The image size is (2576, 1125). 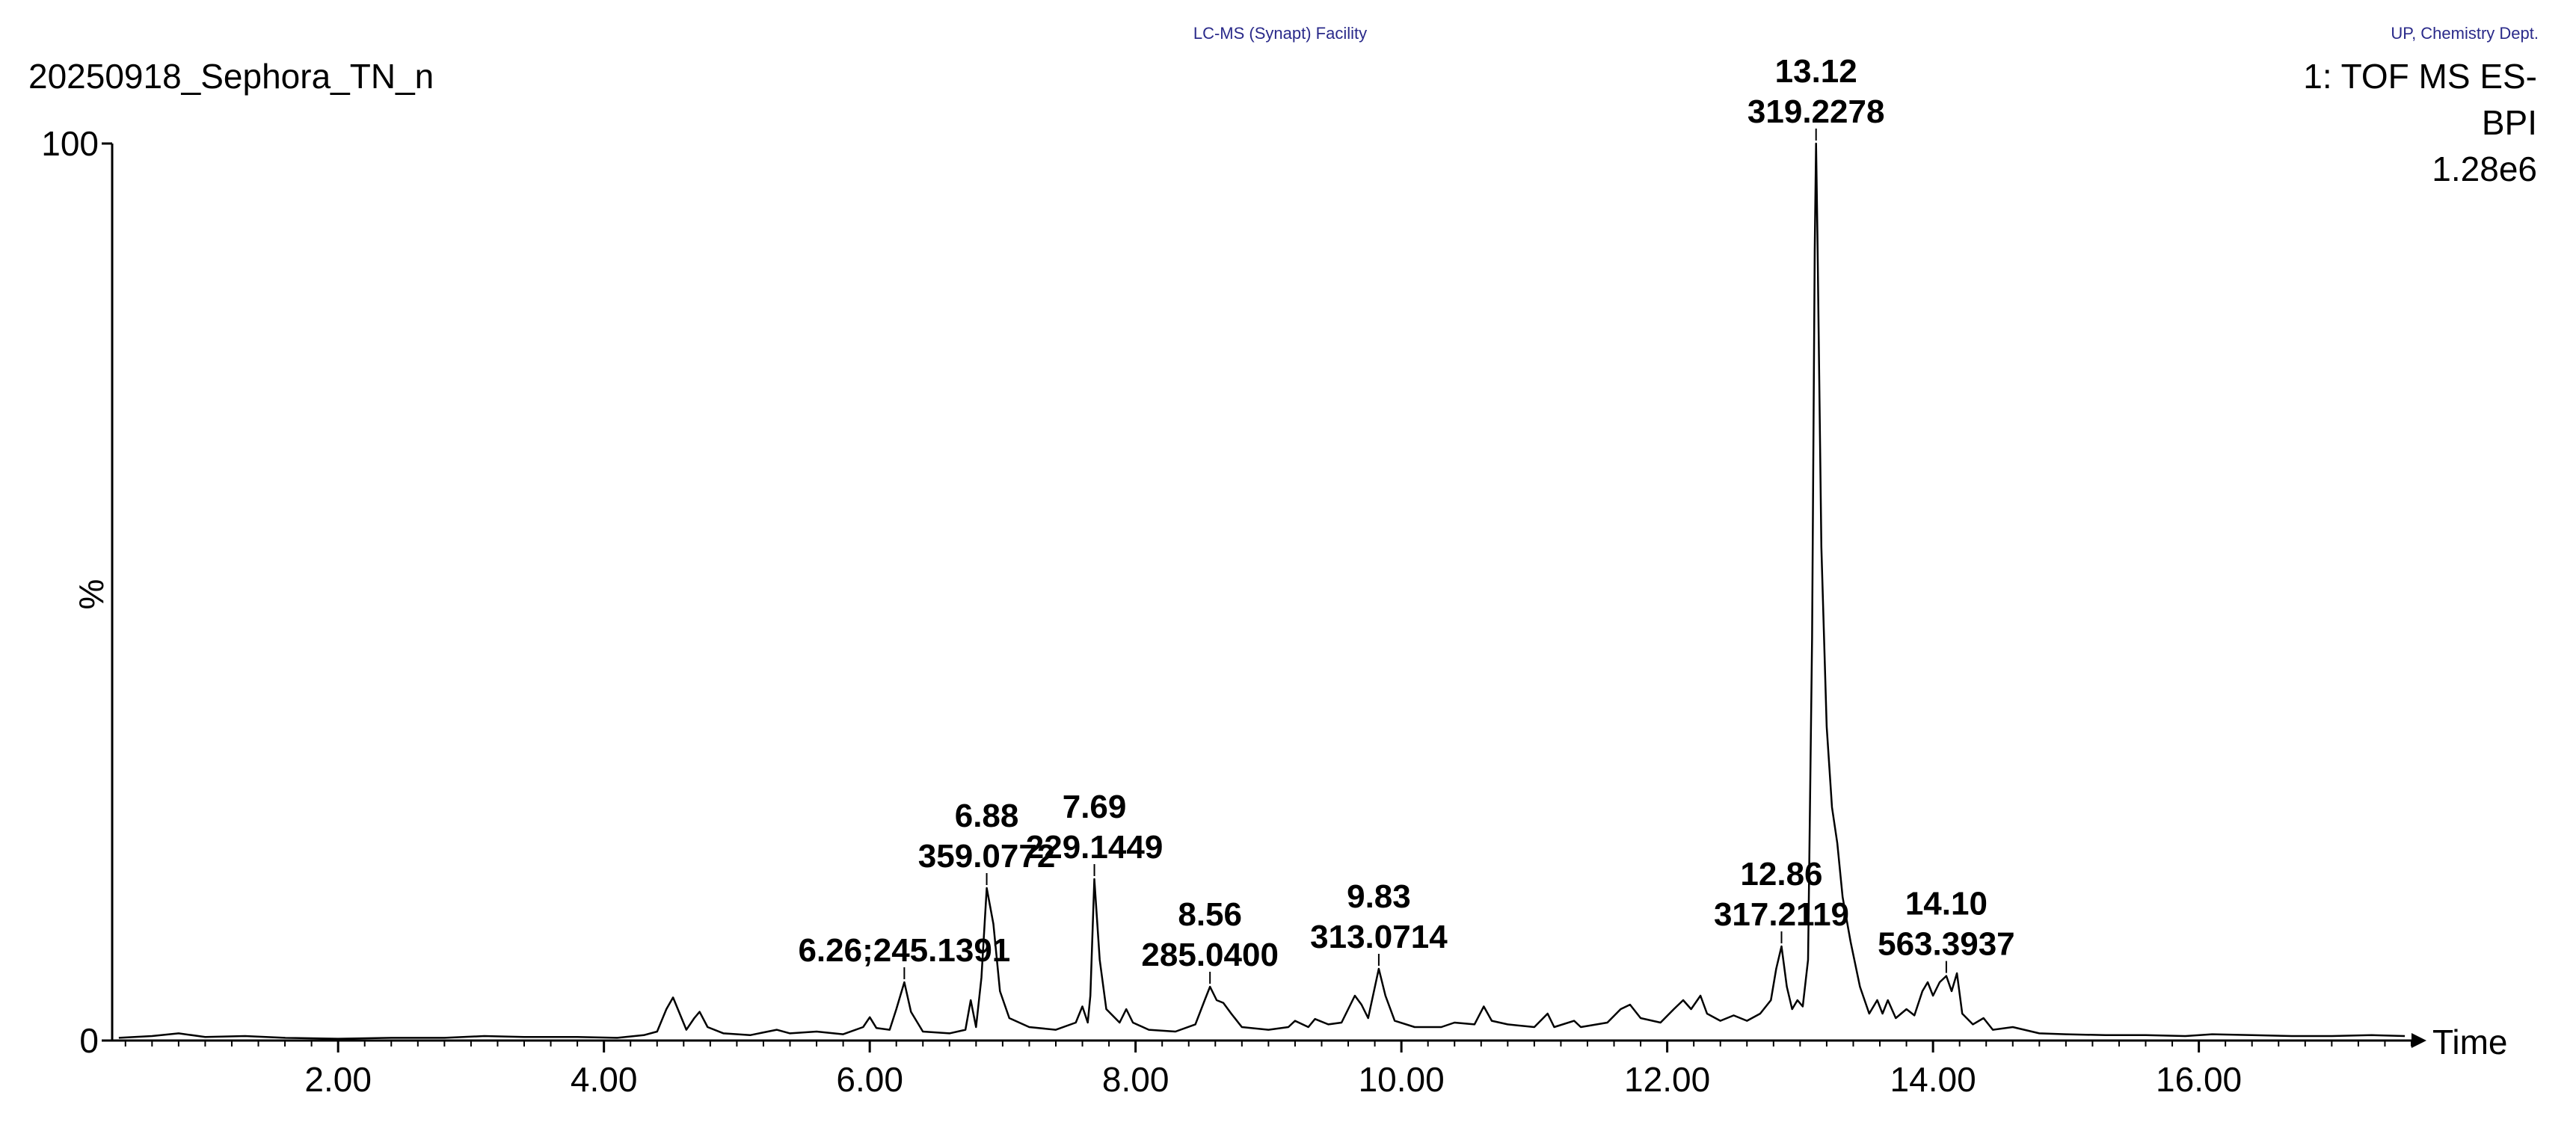 What do you see at coordinates (1379, 937) in the screenshot?
I see `peak-label: 313.0714` at bounding box center [1379, 937].